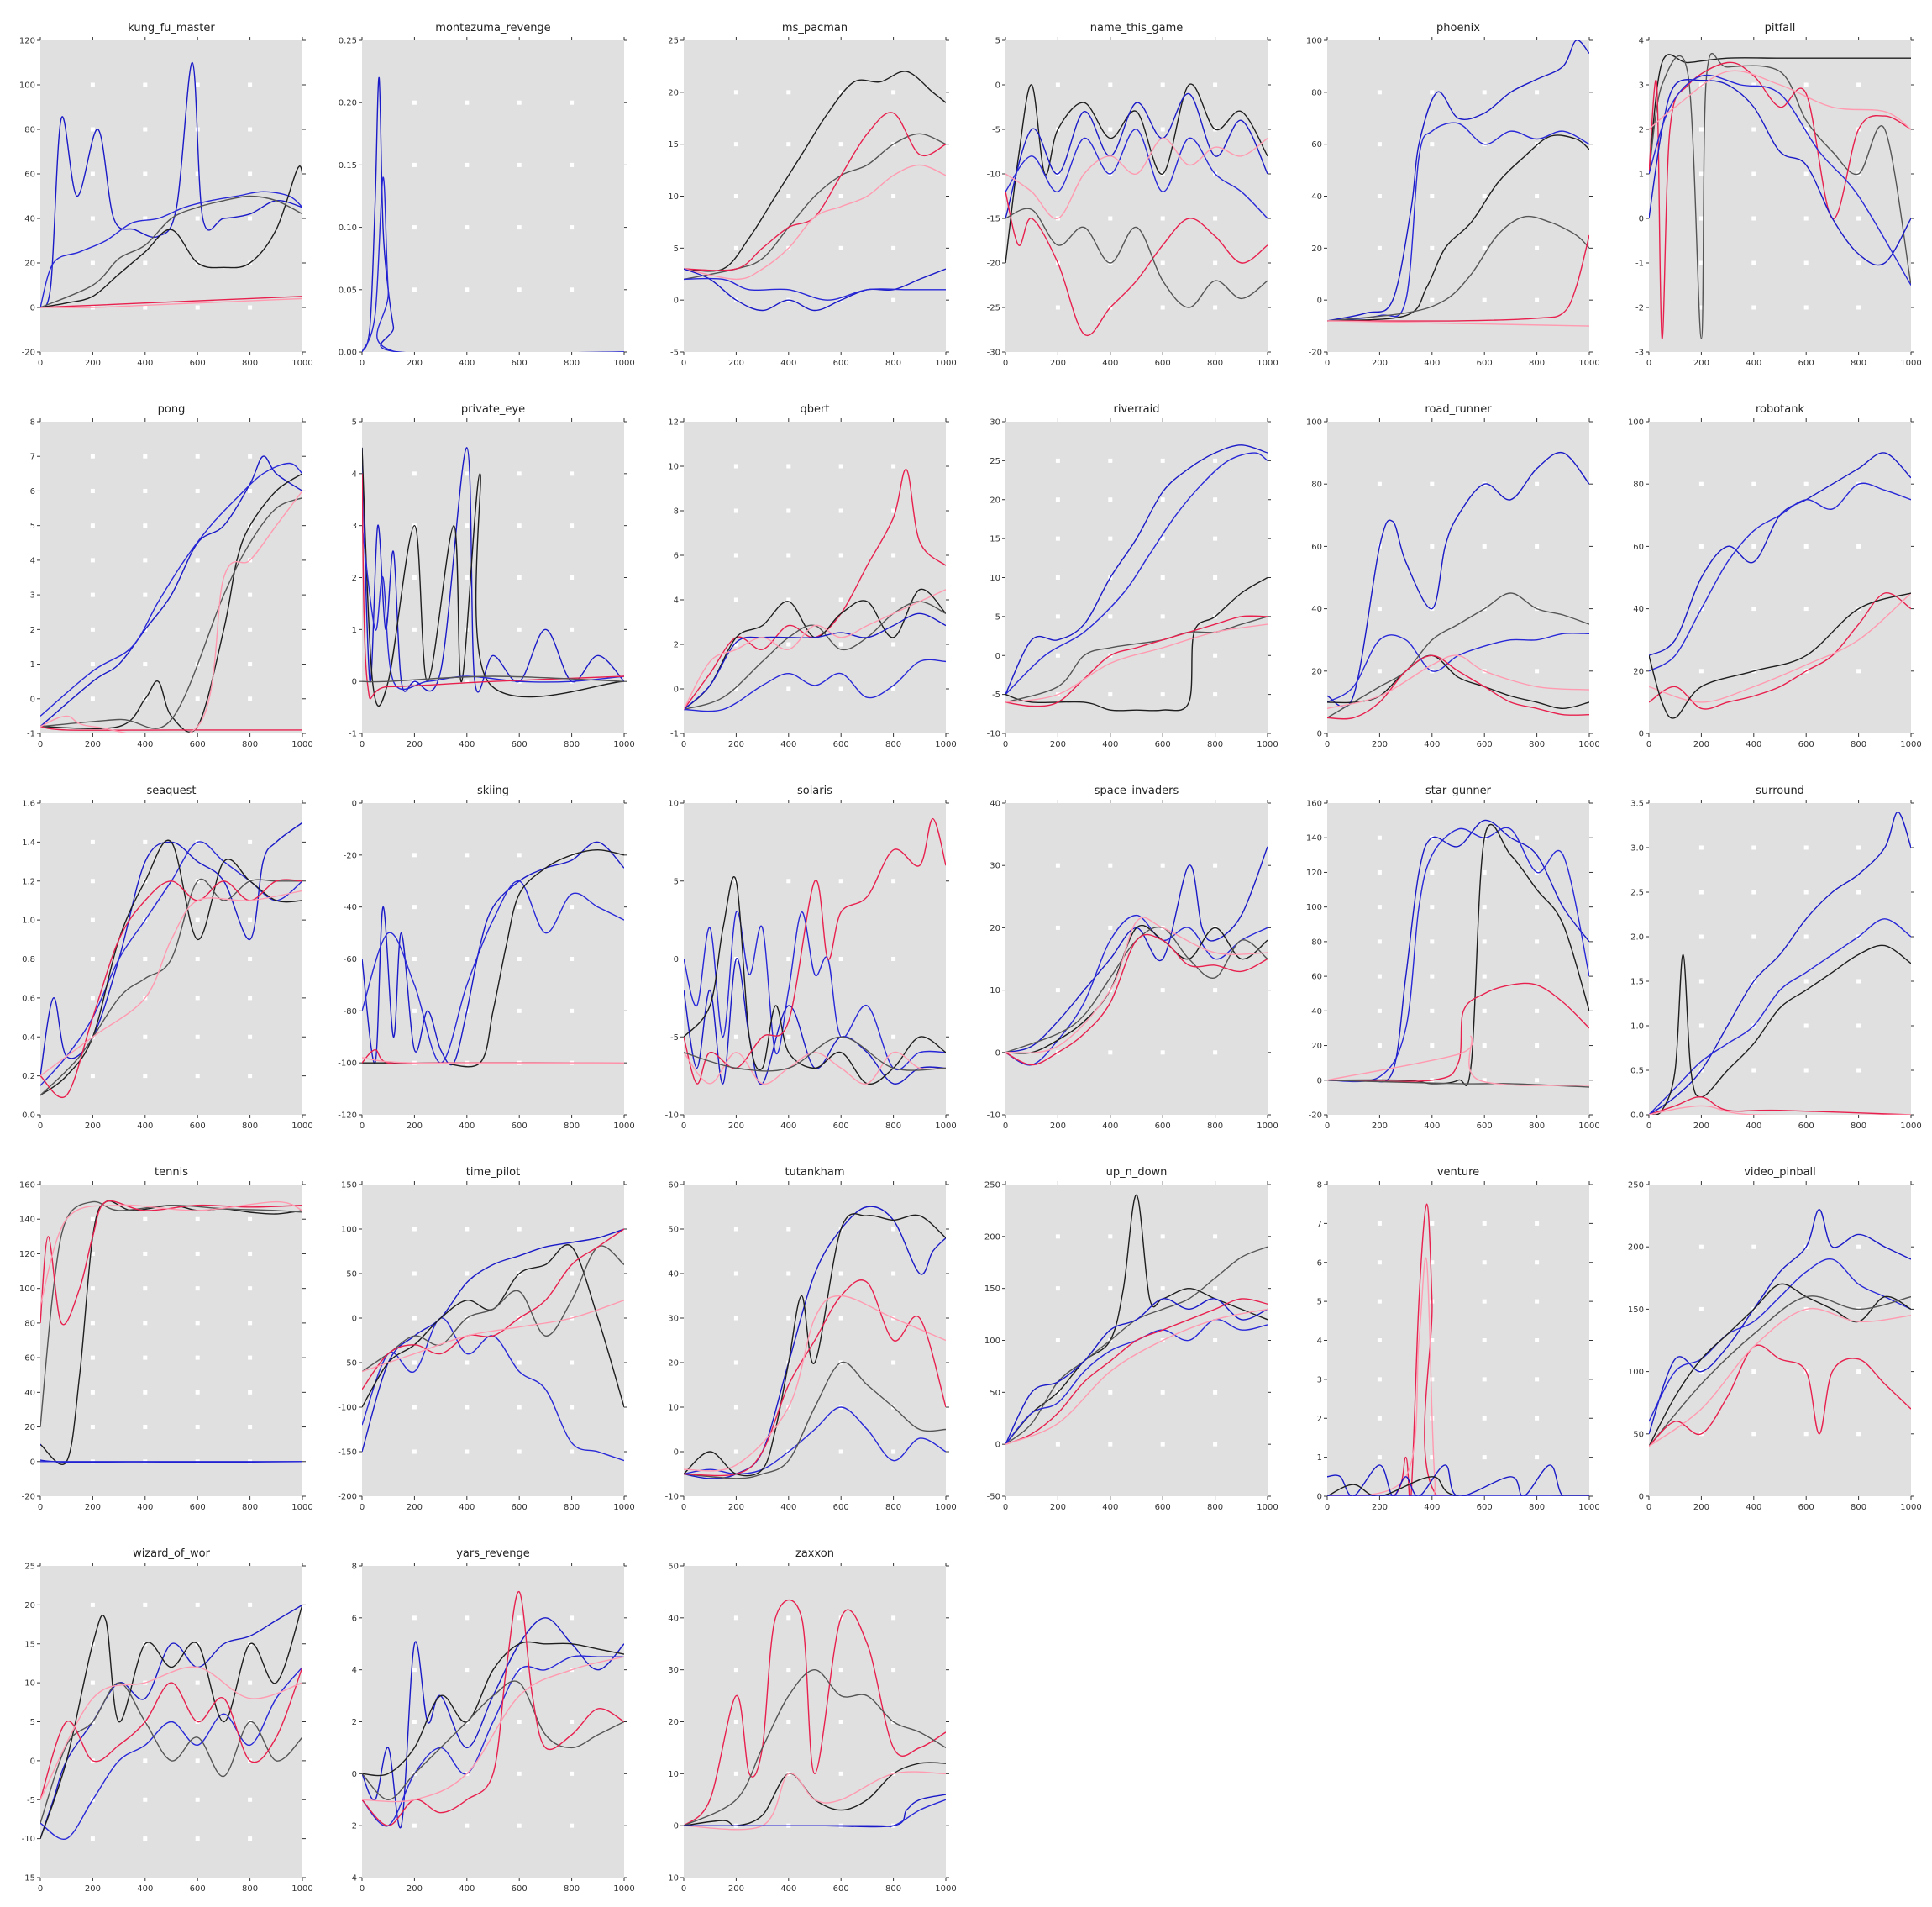 The height and width of the screenshot is (1907, 1932). I want to click on y-tick-label: 0.0, so click(1637, 1116).